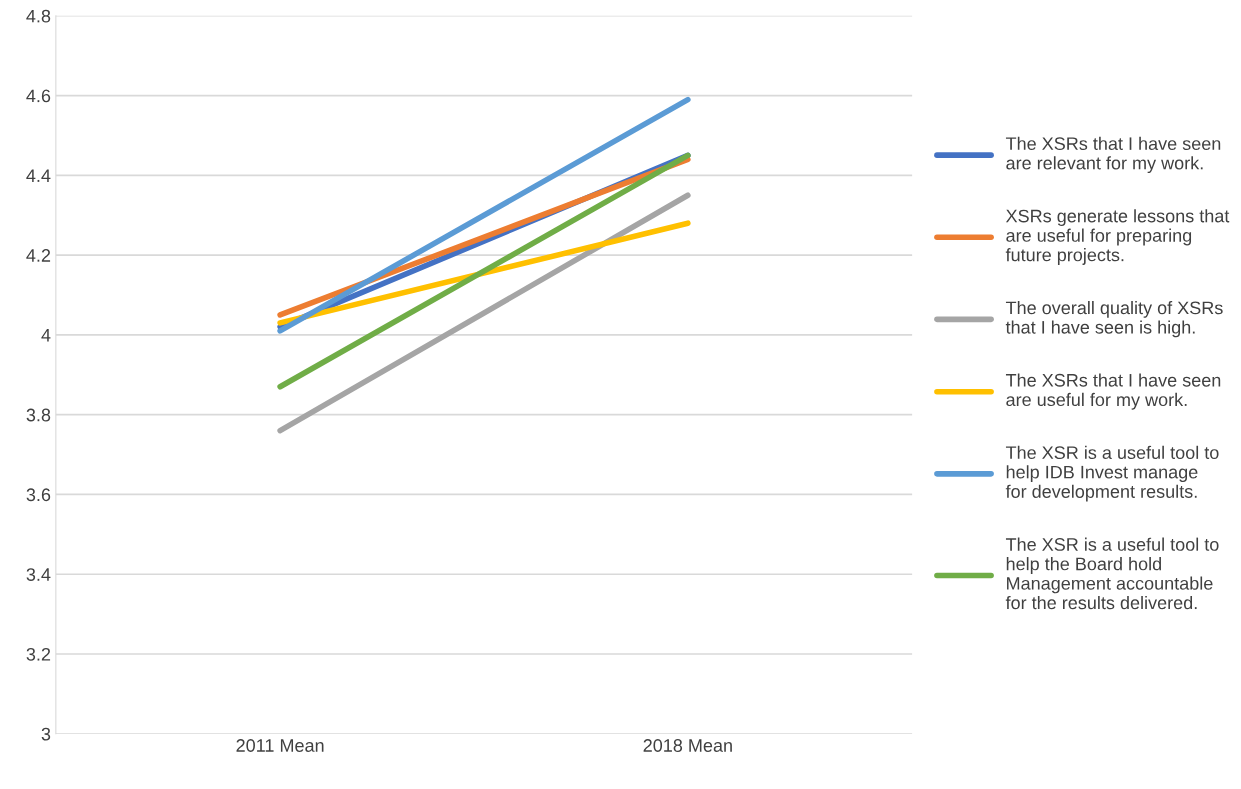 The width and height of the screenshot is (1241, 789). I want to click on y-tick-label: 4.2, so click(38, 255).